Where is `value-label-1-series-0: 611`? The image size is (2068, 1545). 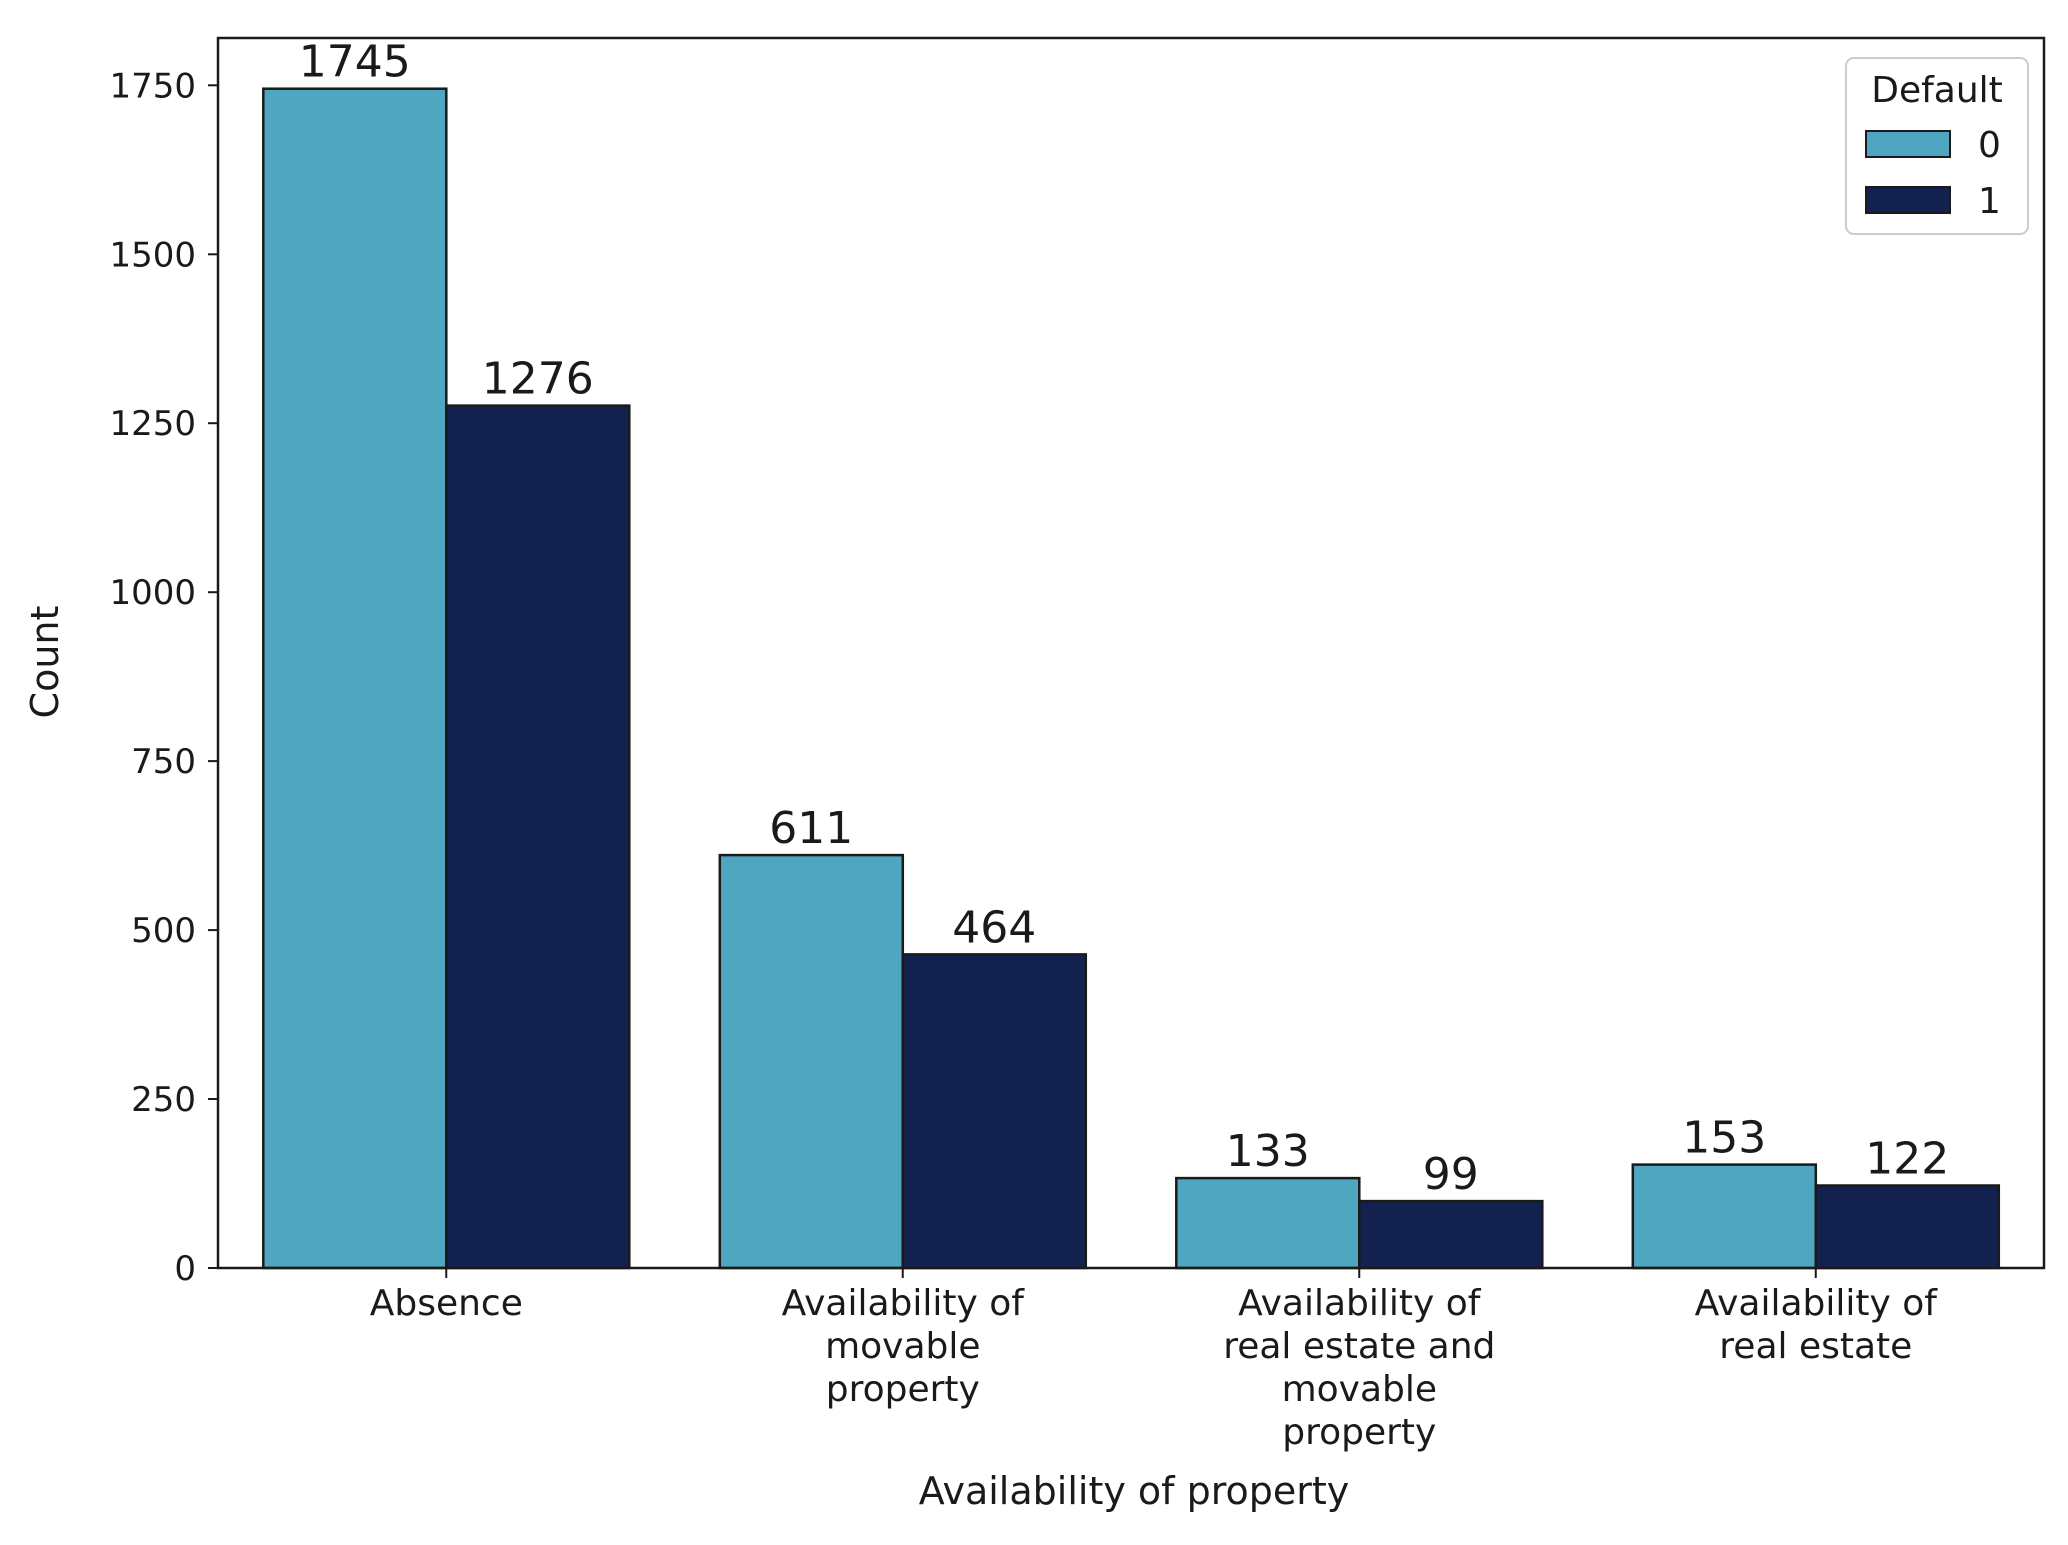
value-label-1-series-0: 611 is located at coordinates (811, 828).